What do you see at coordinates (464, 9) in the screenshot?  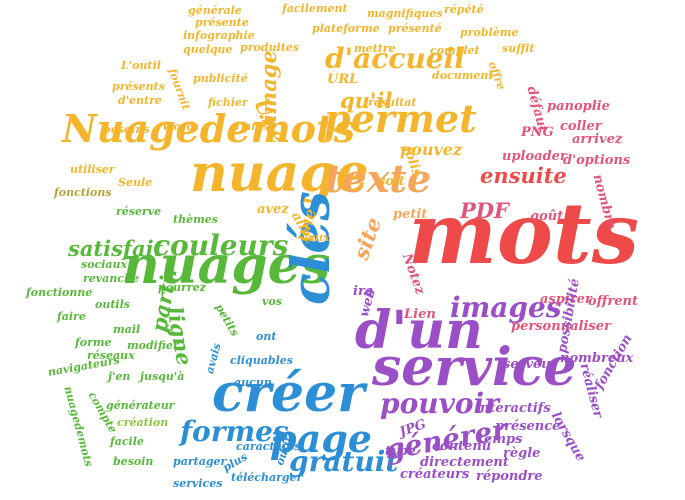 I see `word-repete: répété` at bounding box center [464, 9].